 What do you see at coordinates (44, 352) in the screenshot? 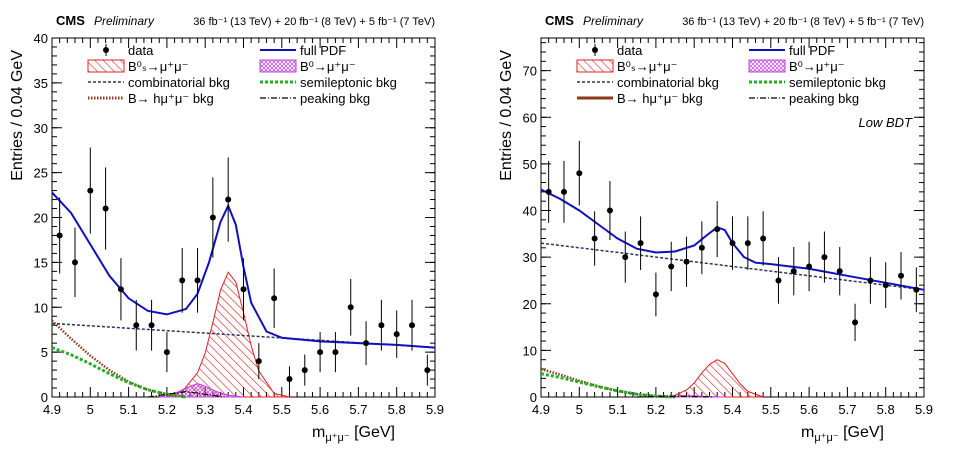
I see `y-tick-label: 5` at bounding box center [44, 352].